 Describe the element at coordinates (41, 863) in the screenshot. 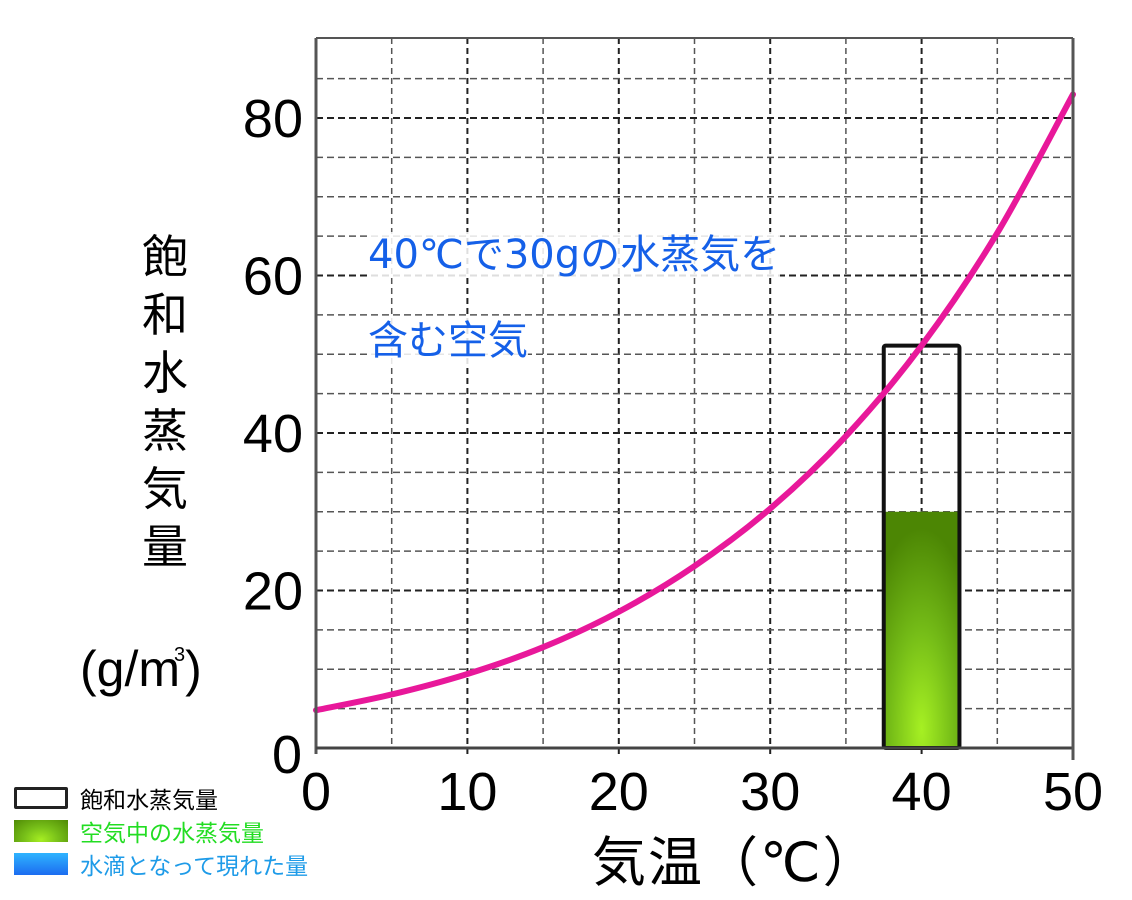

I see `blue-swatch-icon` at that location.